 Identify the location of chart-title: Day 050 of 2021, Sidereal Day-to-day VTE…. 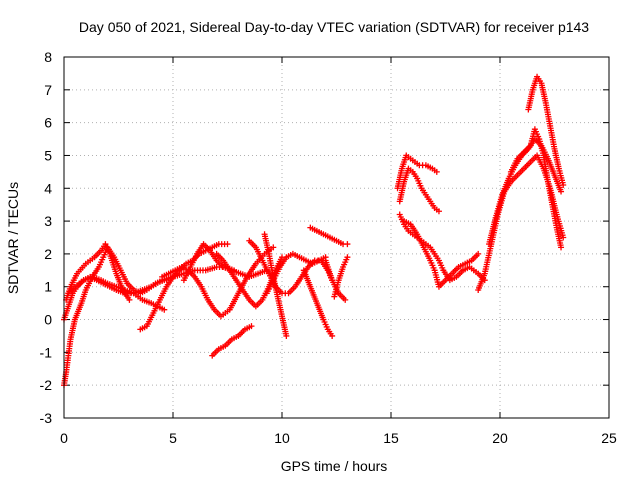
(334, 27).